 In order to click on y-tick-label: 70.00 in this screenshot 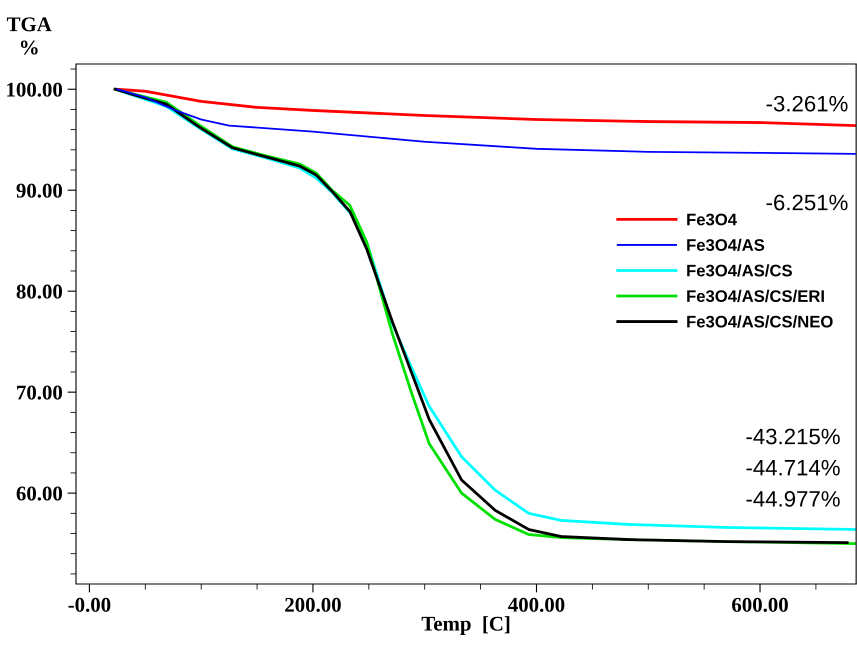, I will do `click(39, 393)`.